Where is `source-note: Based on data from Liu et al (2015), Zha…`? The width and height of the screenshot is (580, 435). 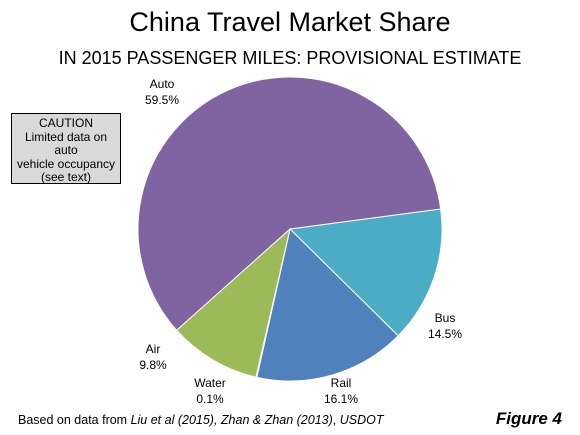
source-note: Based on data from Liu et al (2015), Zha… is located at coordinates (201, 420).